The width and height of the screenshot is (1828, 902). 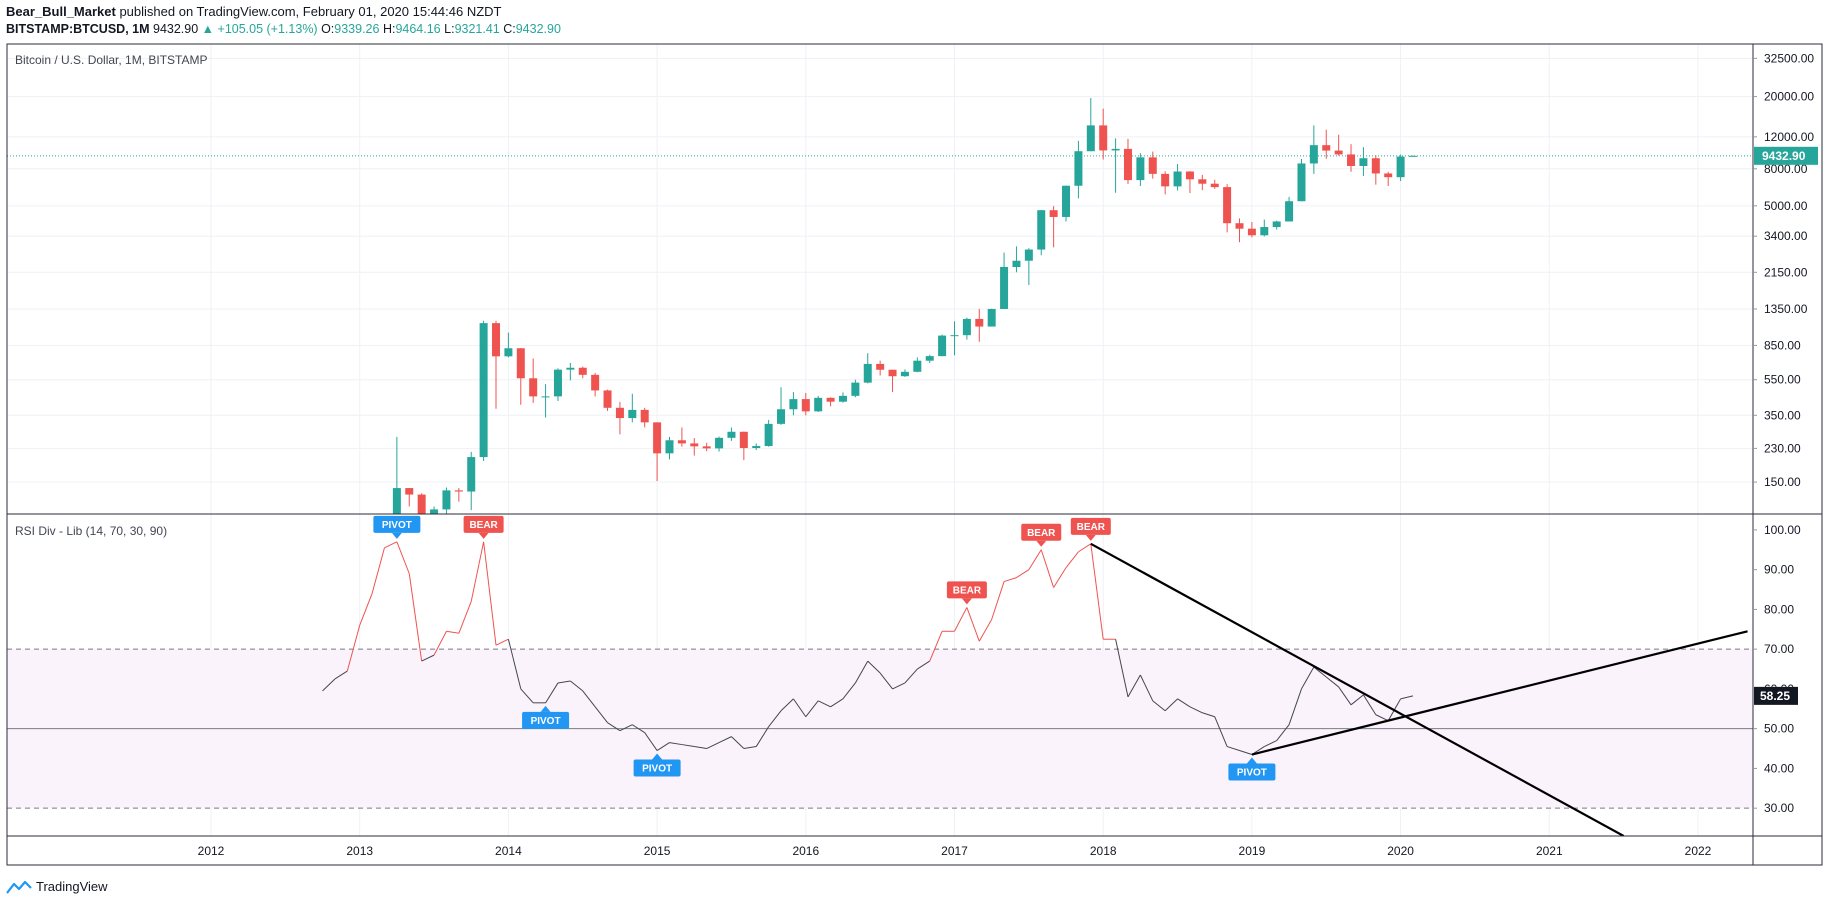 I want to click on footer-brand: TradingView, so click(x=72, y=886).